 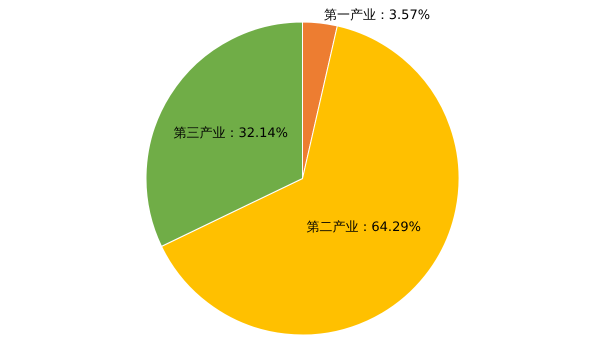 I want to click on slice-label: 第二产业：64.29%, so click(x=363, y=227).